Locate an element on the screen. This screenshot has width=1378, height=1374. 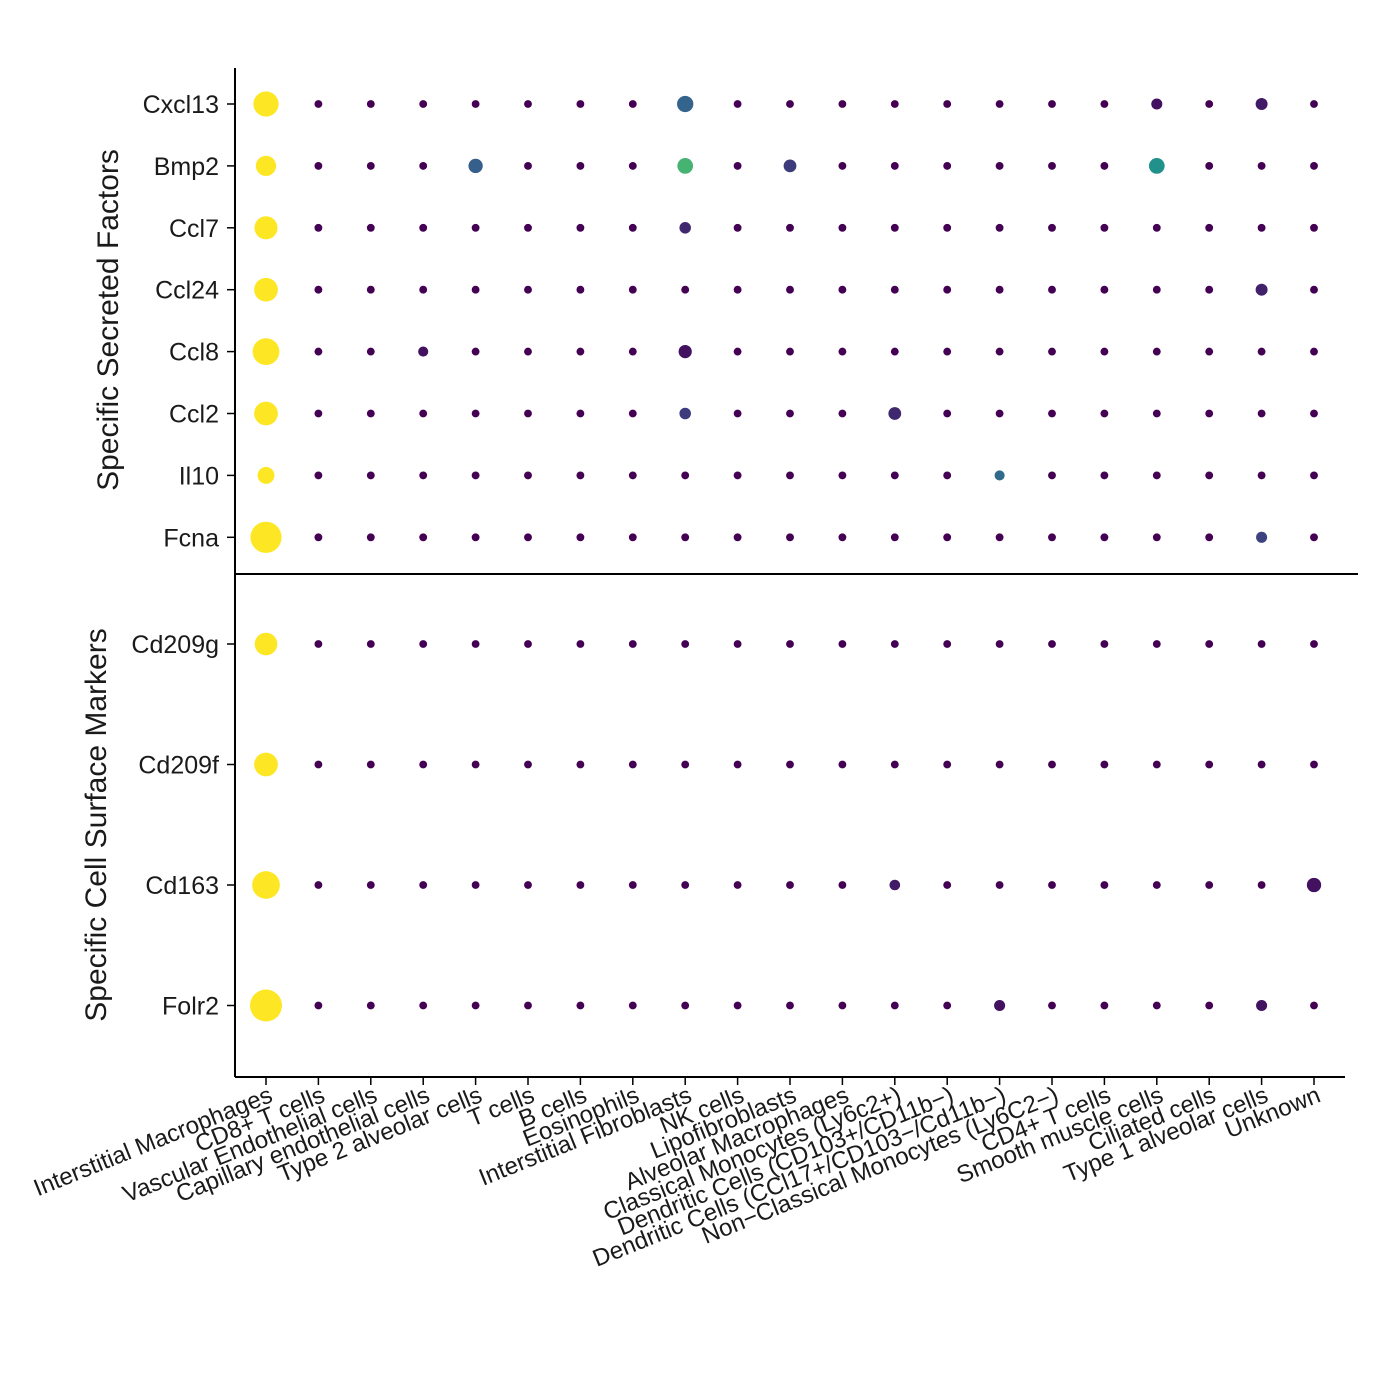
y-axis-title-secreted: Specific Secreted Factors is located at coordinates (108, 320).